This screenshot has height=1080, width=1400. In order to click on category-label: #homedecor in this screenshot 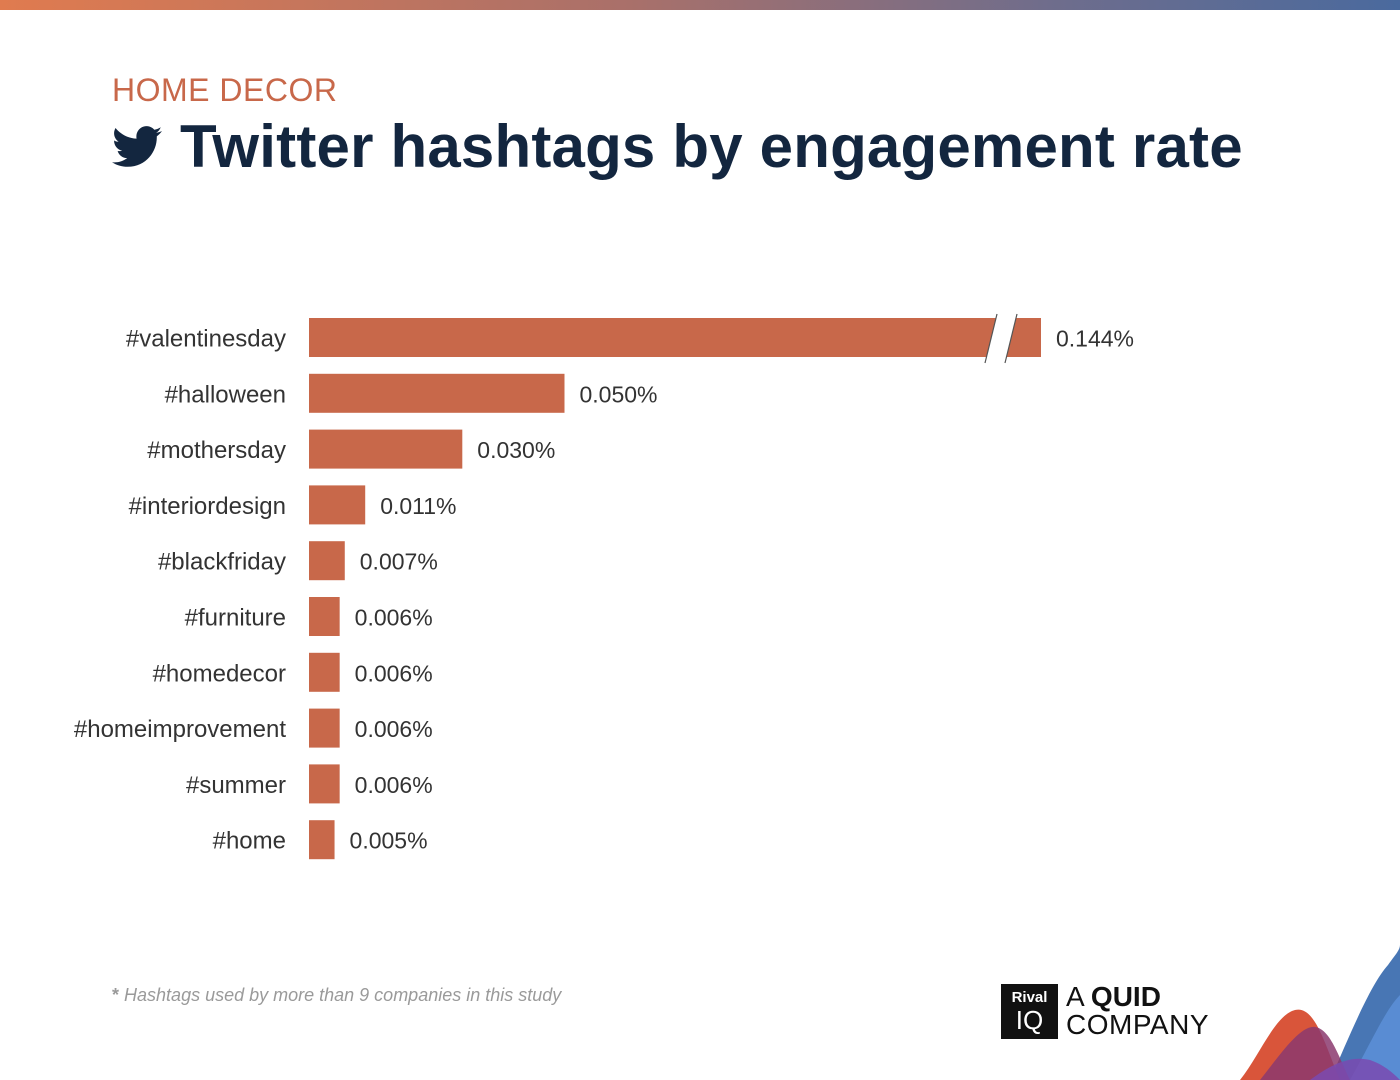, I will do `click(219, 673)`.